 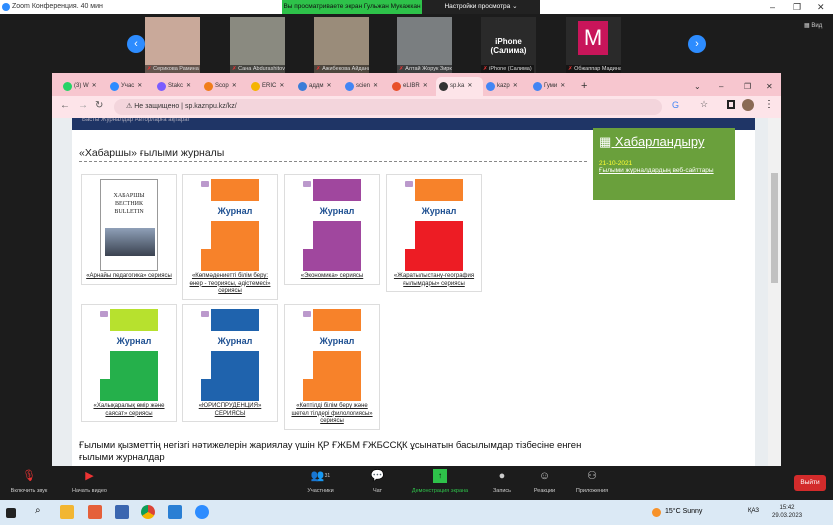 I want to click on participant-tile: ✗ Ажибекова Айдана, so click(x=341, y=45).